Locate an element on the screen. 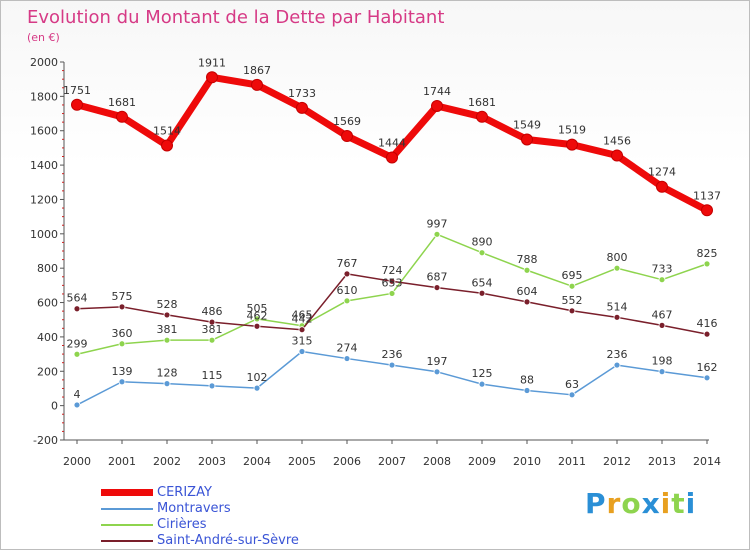  data-label: 381 is located at coordinates (212, 329).